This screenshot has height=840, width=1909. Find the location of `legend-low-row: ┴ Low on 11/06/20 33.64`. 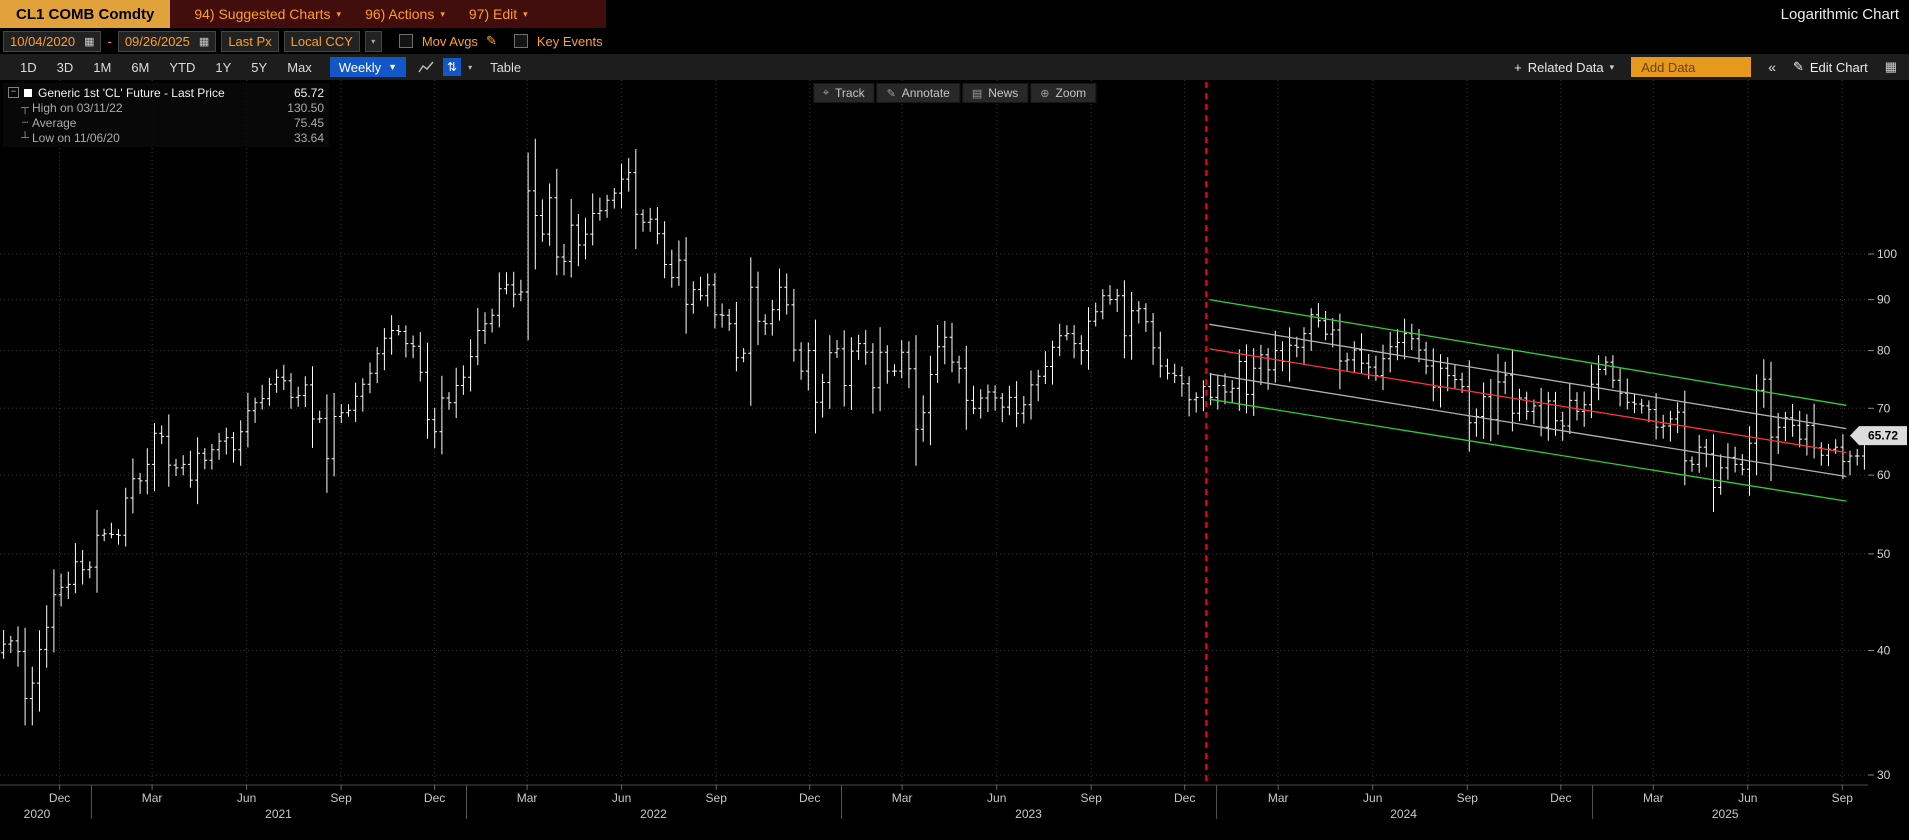

legend-low-row: ┴ Low on 11/06/20 33.64 is located at coordinates (166, 137).